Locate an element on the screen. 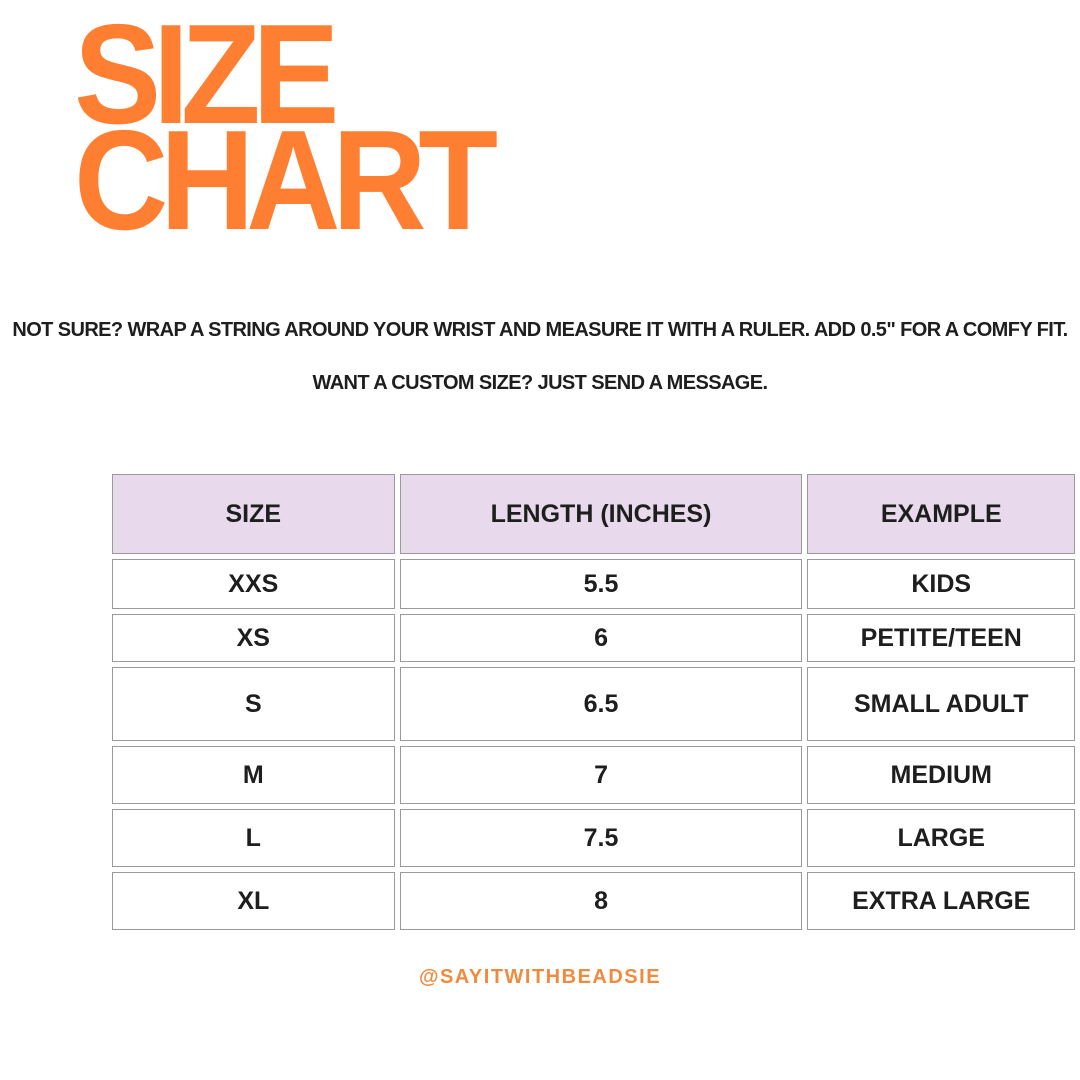 This screenshot has height=1080, width=1080. table-cell: XXS is located at coordinates (253, 584).